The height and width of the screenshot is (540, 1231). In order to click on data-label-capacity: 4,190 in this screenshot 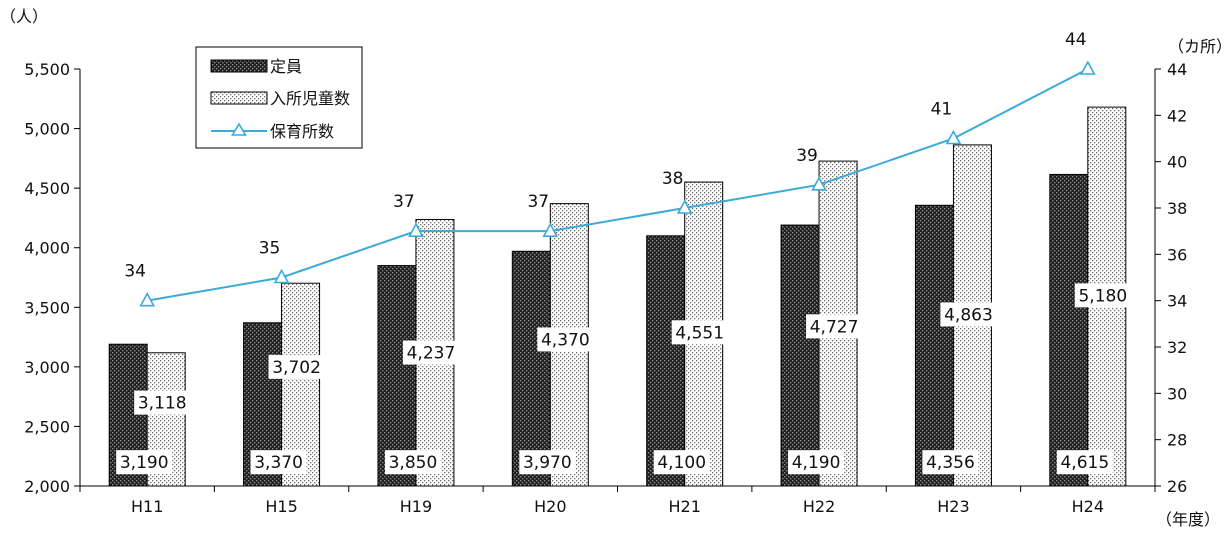, I will do `click(816, 463)`.